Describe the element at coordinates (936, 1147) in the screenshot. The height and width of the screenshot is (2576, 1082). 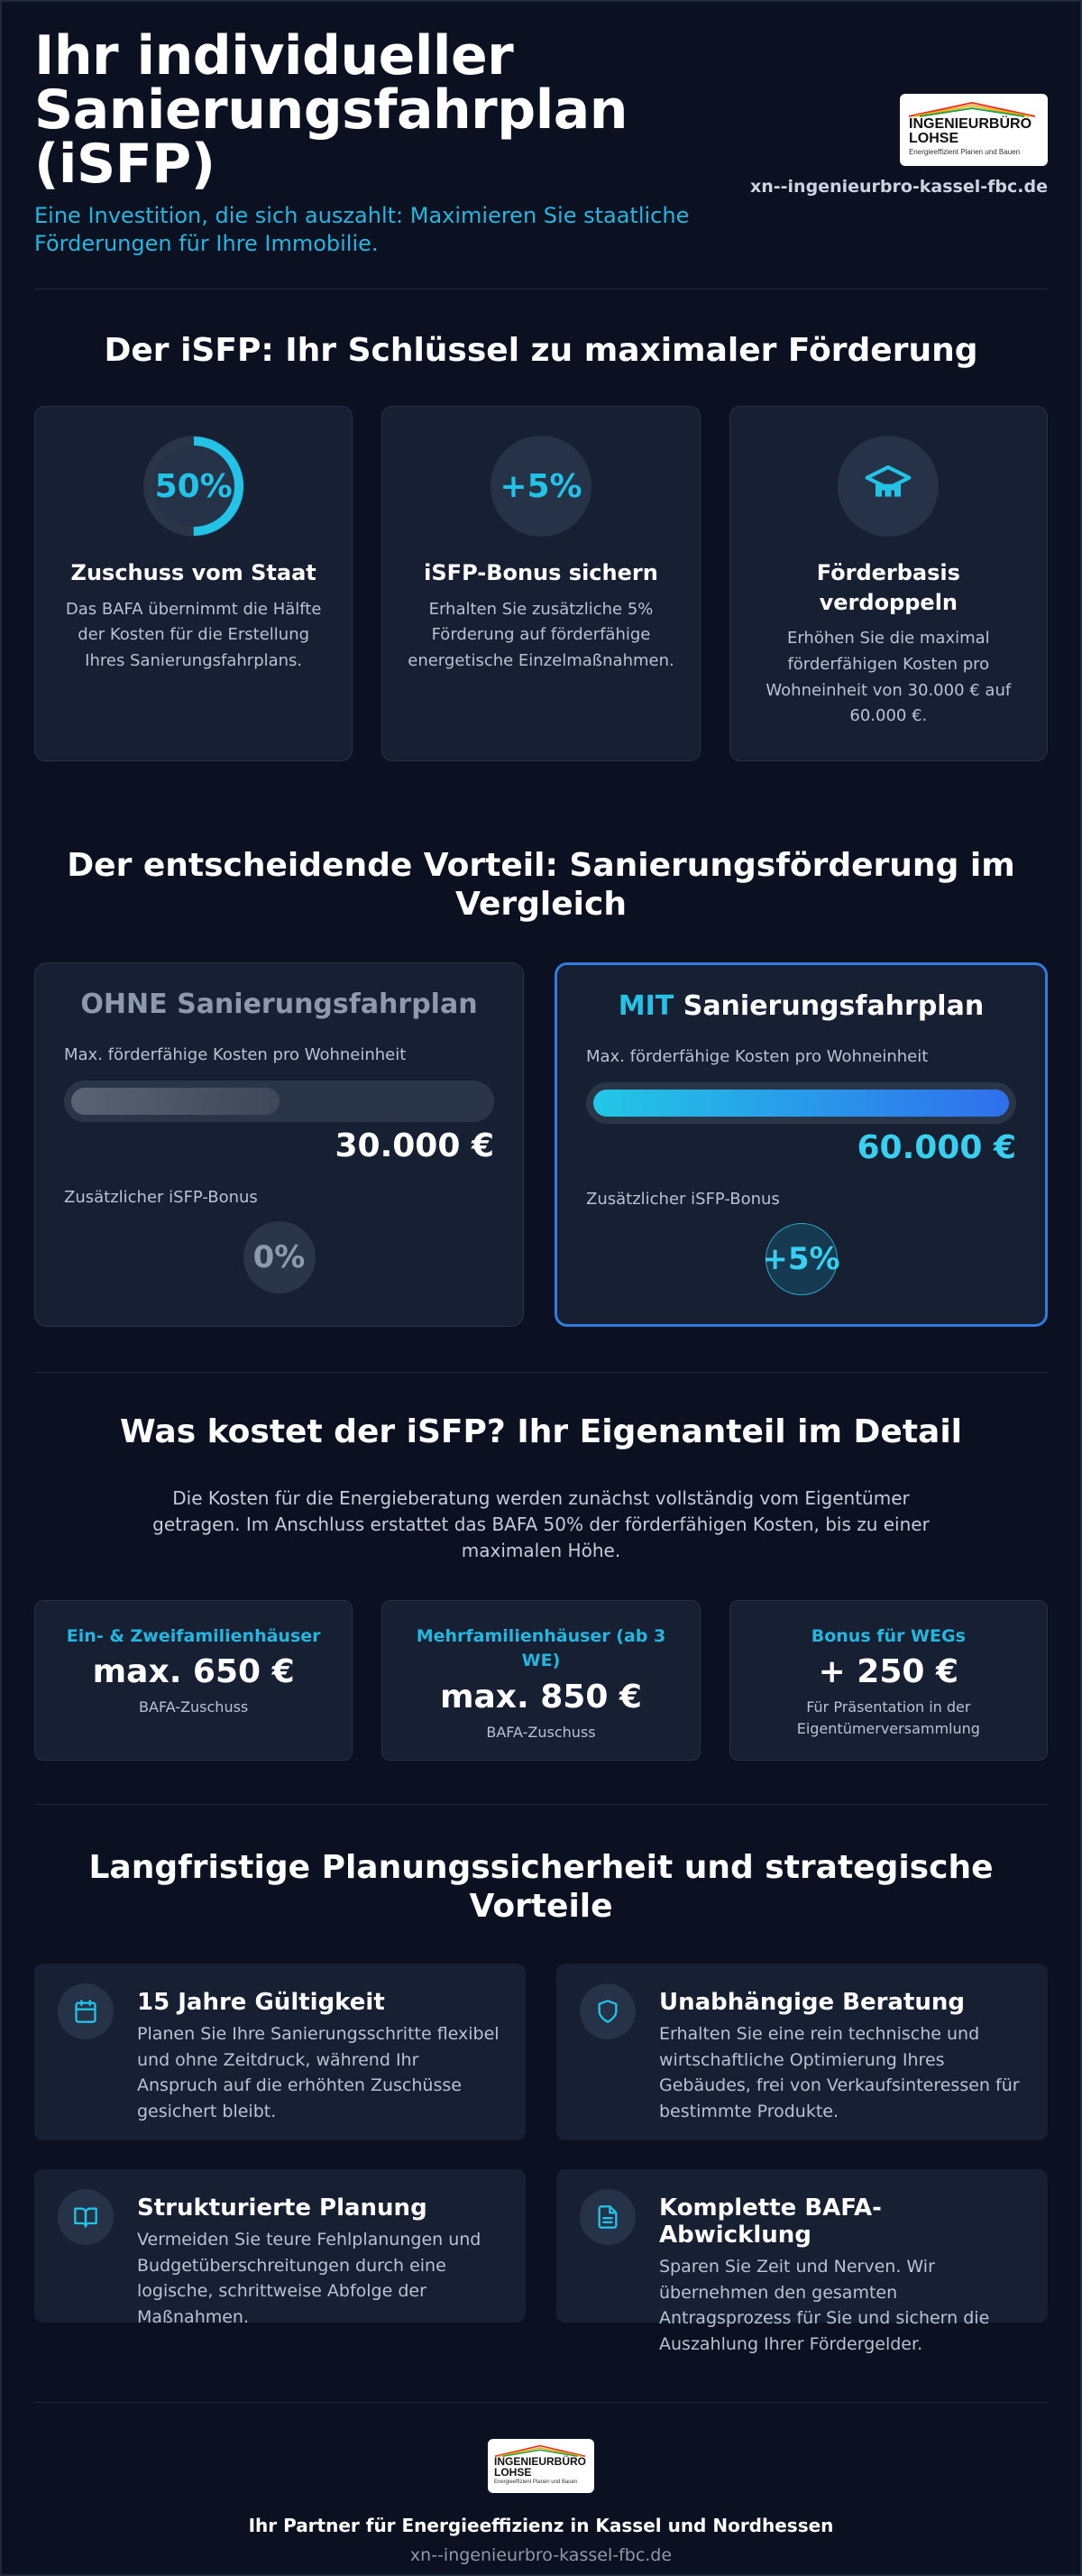
I see `cost-amount: 60.000 €` at that location.